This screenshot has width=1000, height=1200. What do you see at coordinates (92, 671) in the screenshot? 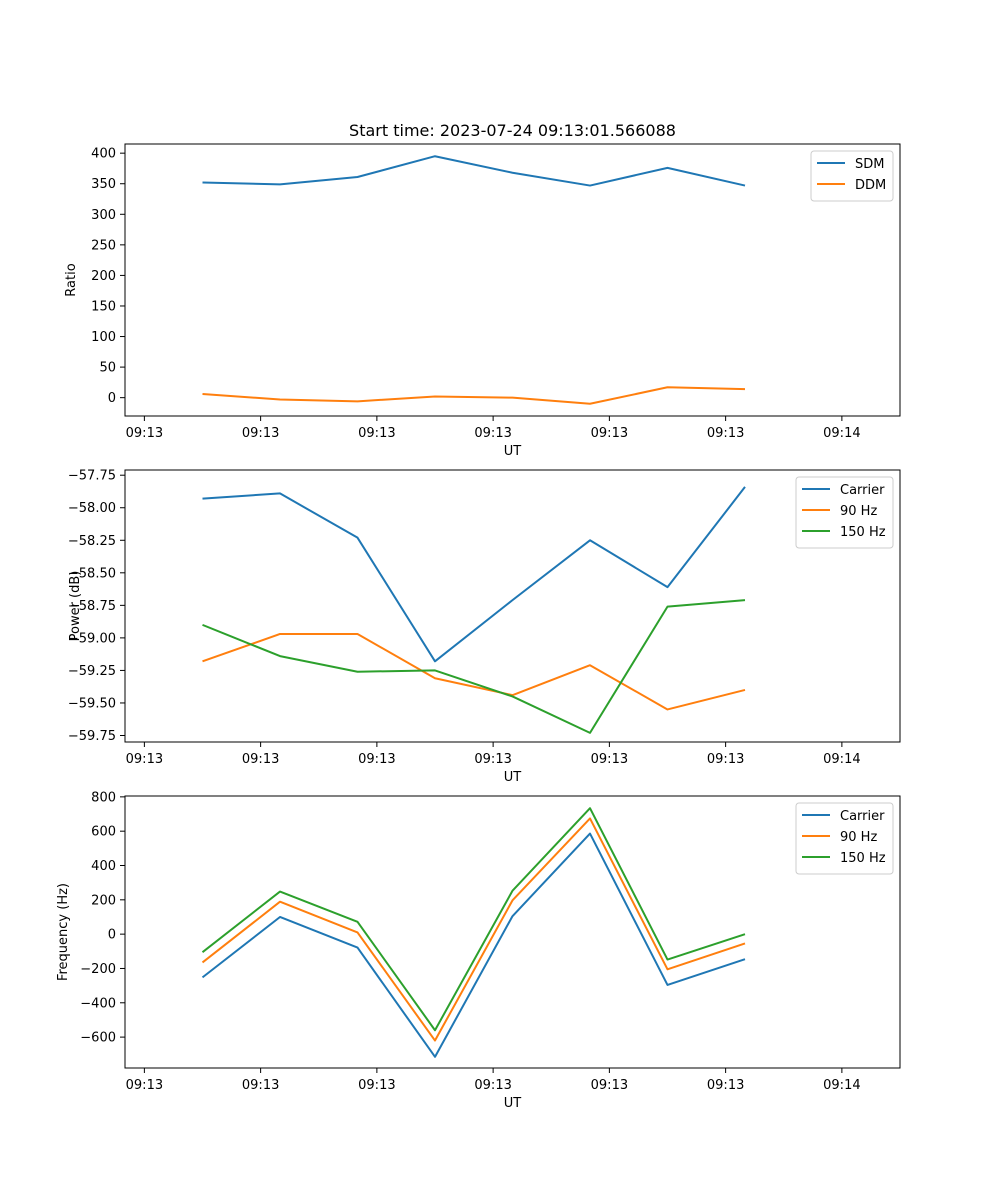
I see `y-tick-label: −59.25` at bounding box center [92, 671].